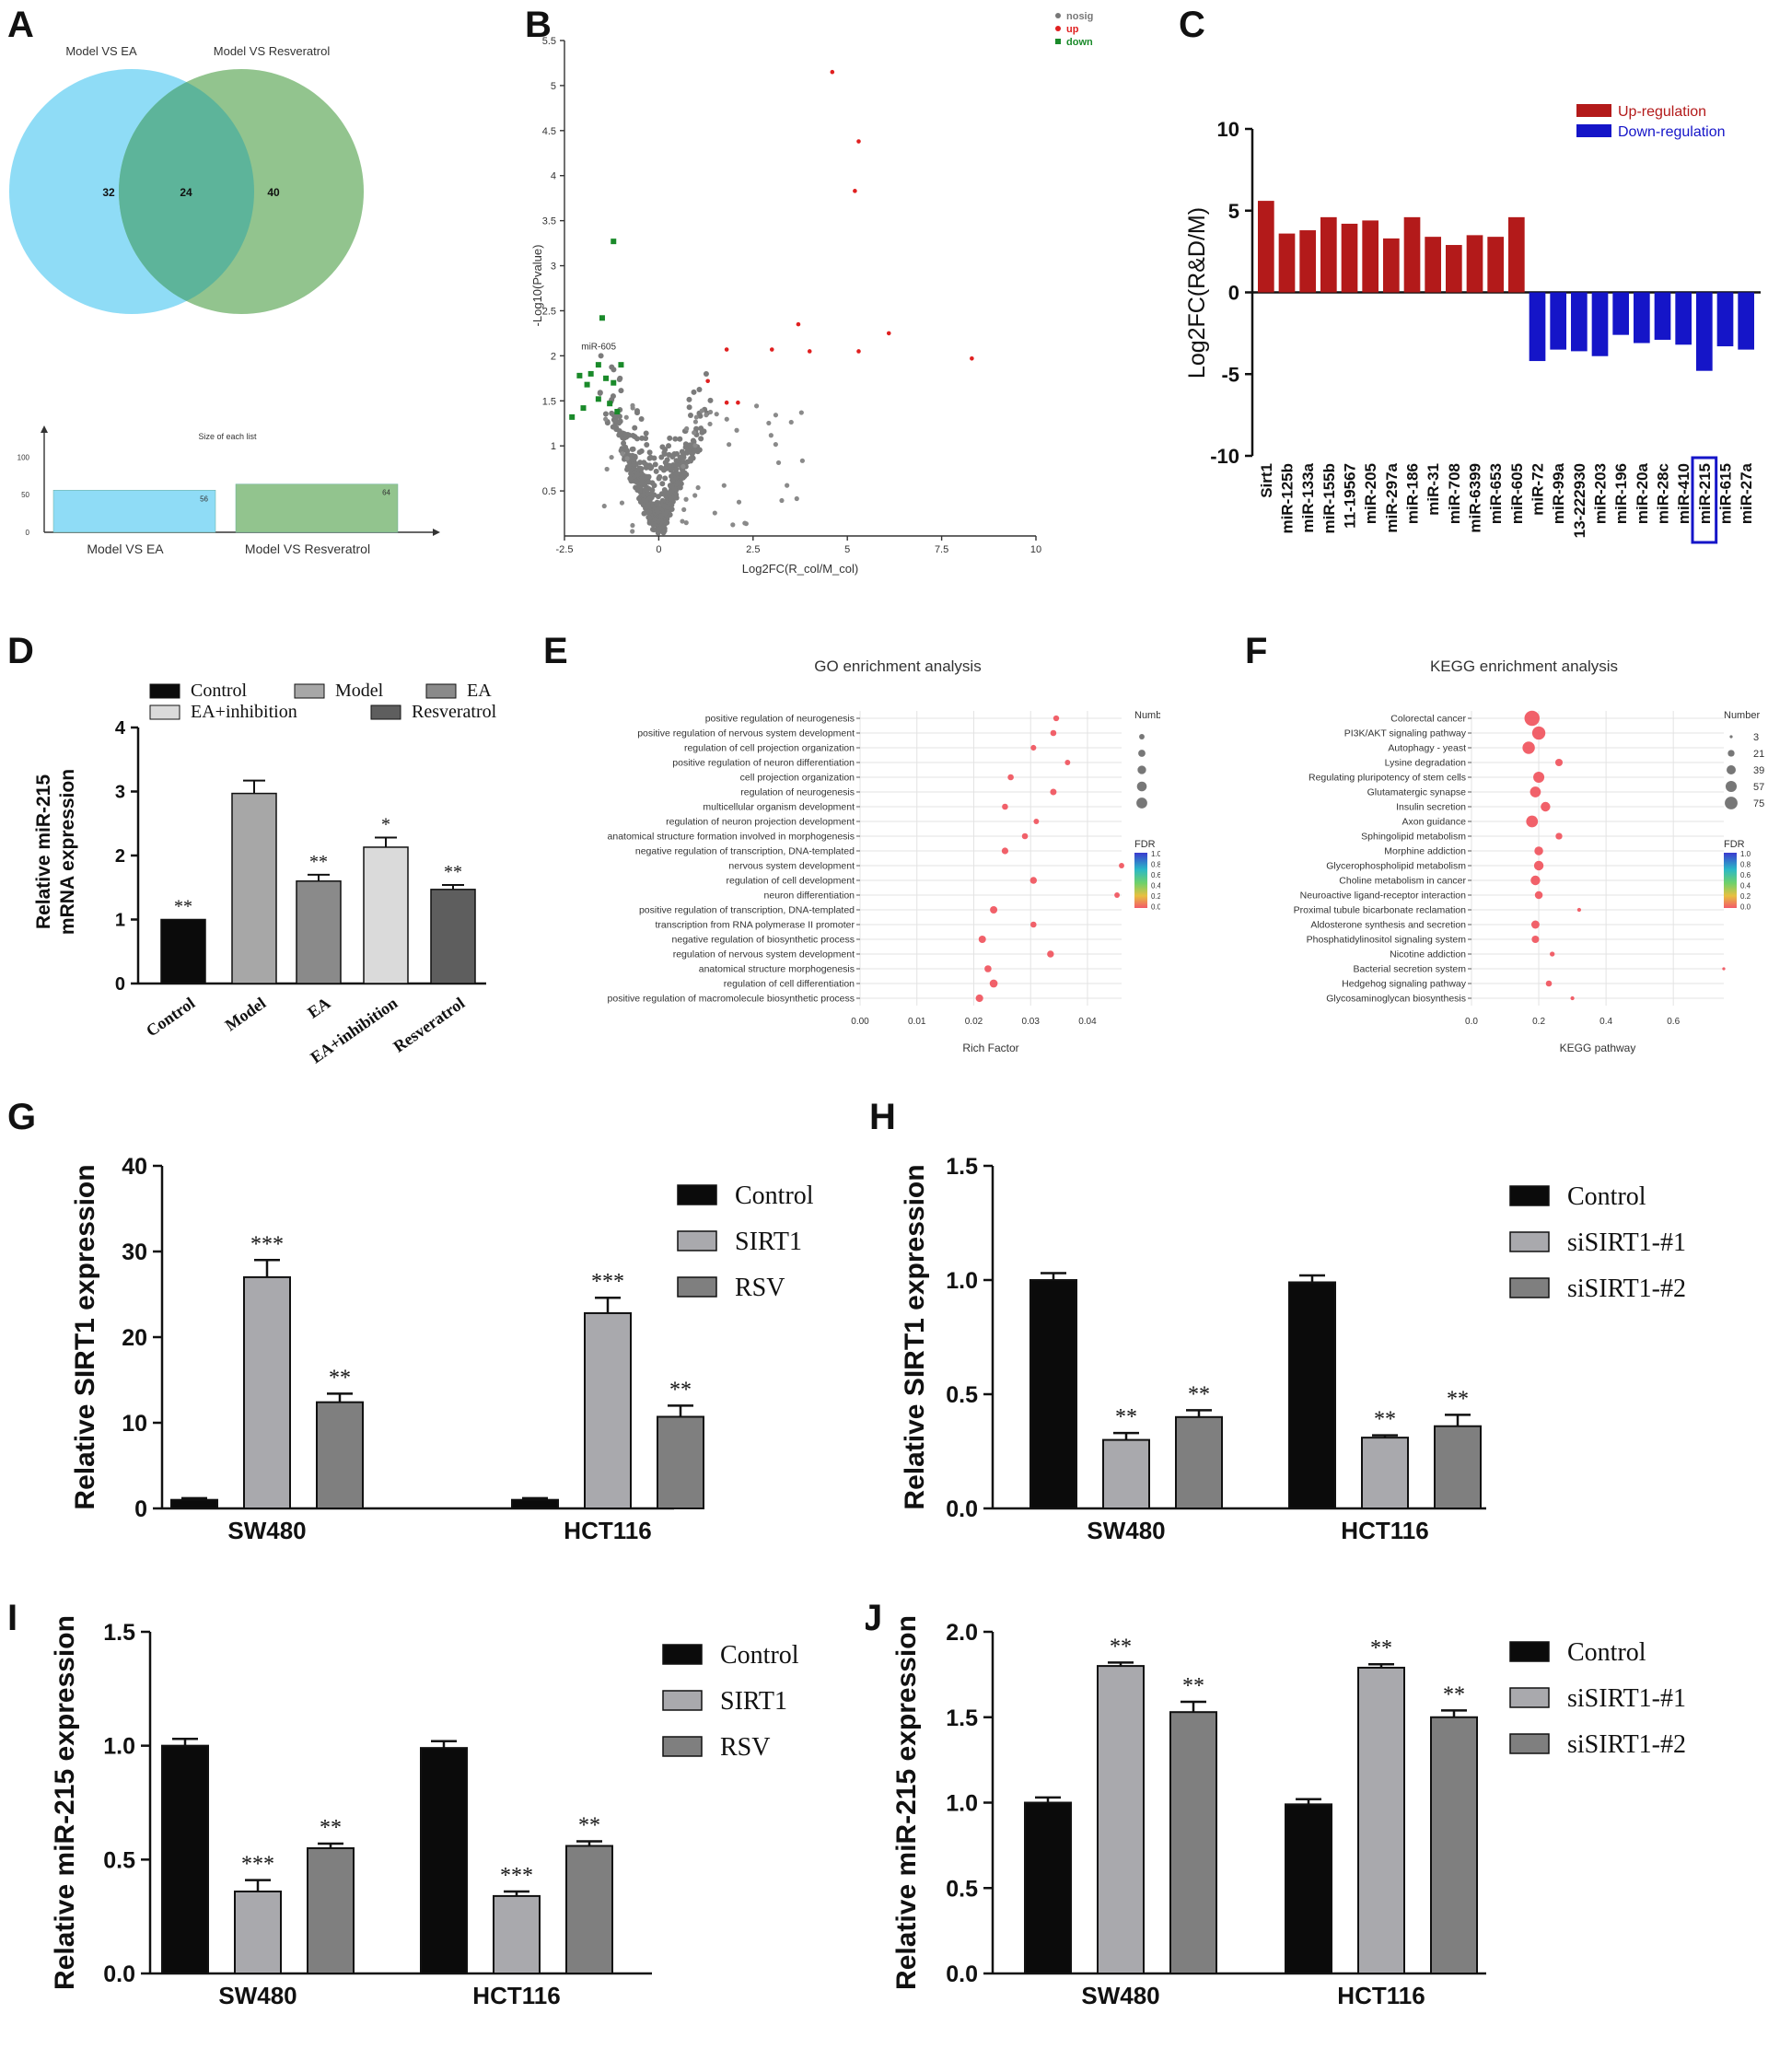 This screenshot has width=1768, height=2072. I want to click on volcano-ytick-label: 3, so click(553, 267).